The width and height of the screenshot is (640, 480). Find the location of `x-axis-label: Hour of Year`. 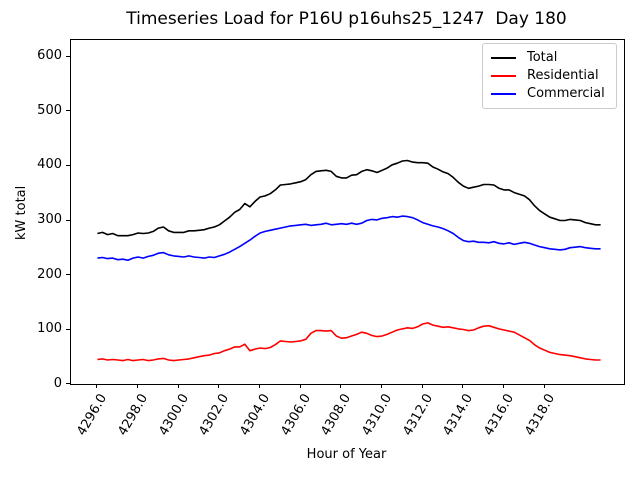

x-axis-label: Hour of Year is located at coordinates (346, 454).